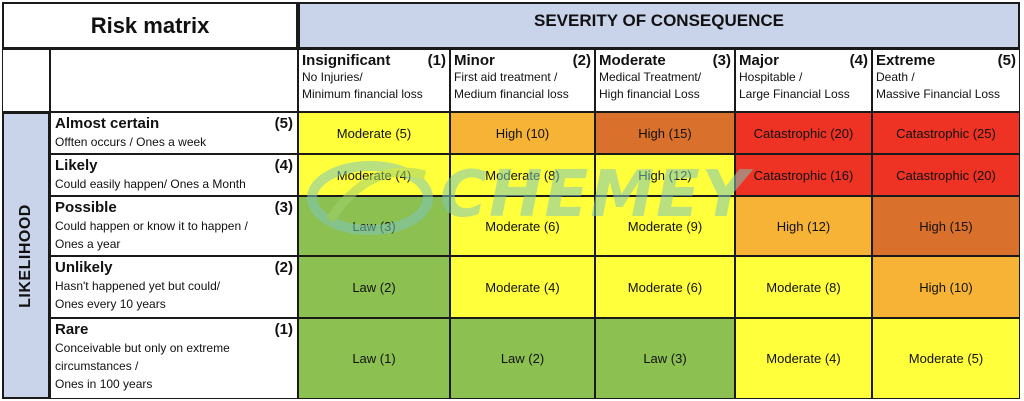 This screenshot has width=1024, height=401. What do you see at coordinates (650, 77) in the screenshot?
I see `column-desc-line1: Medical Treatment/` at bounding box center [650, 77].